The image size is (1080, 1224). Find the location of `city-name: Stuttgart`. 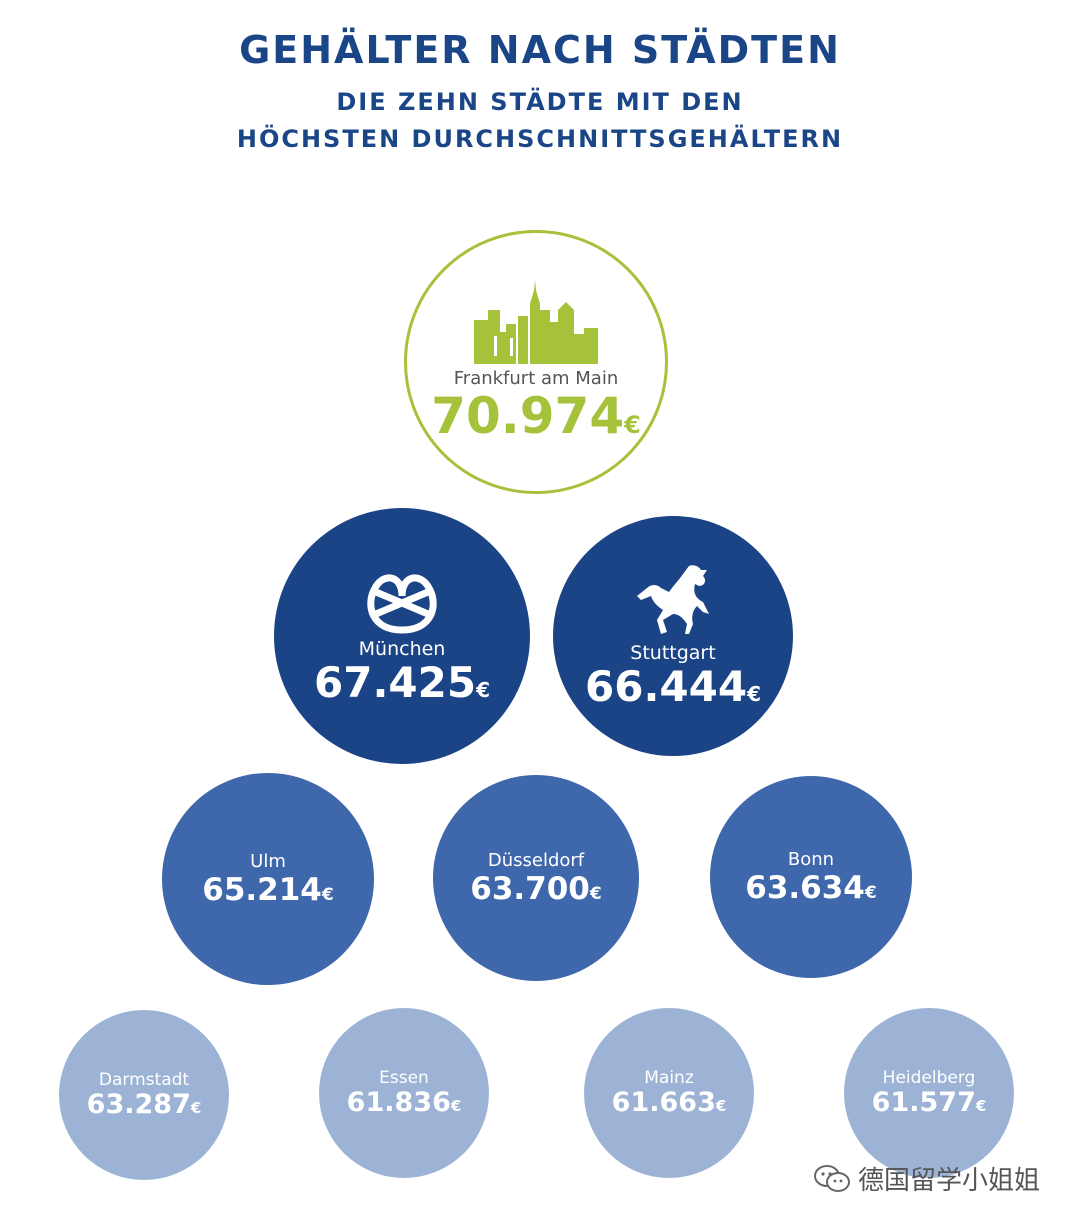

city-name: Stuttgart is located at coordinates (673, 652).